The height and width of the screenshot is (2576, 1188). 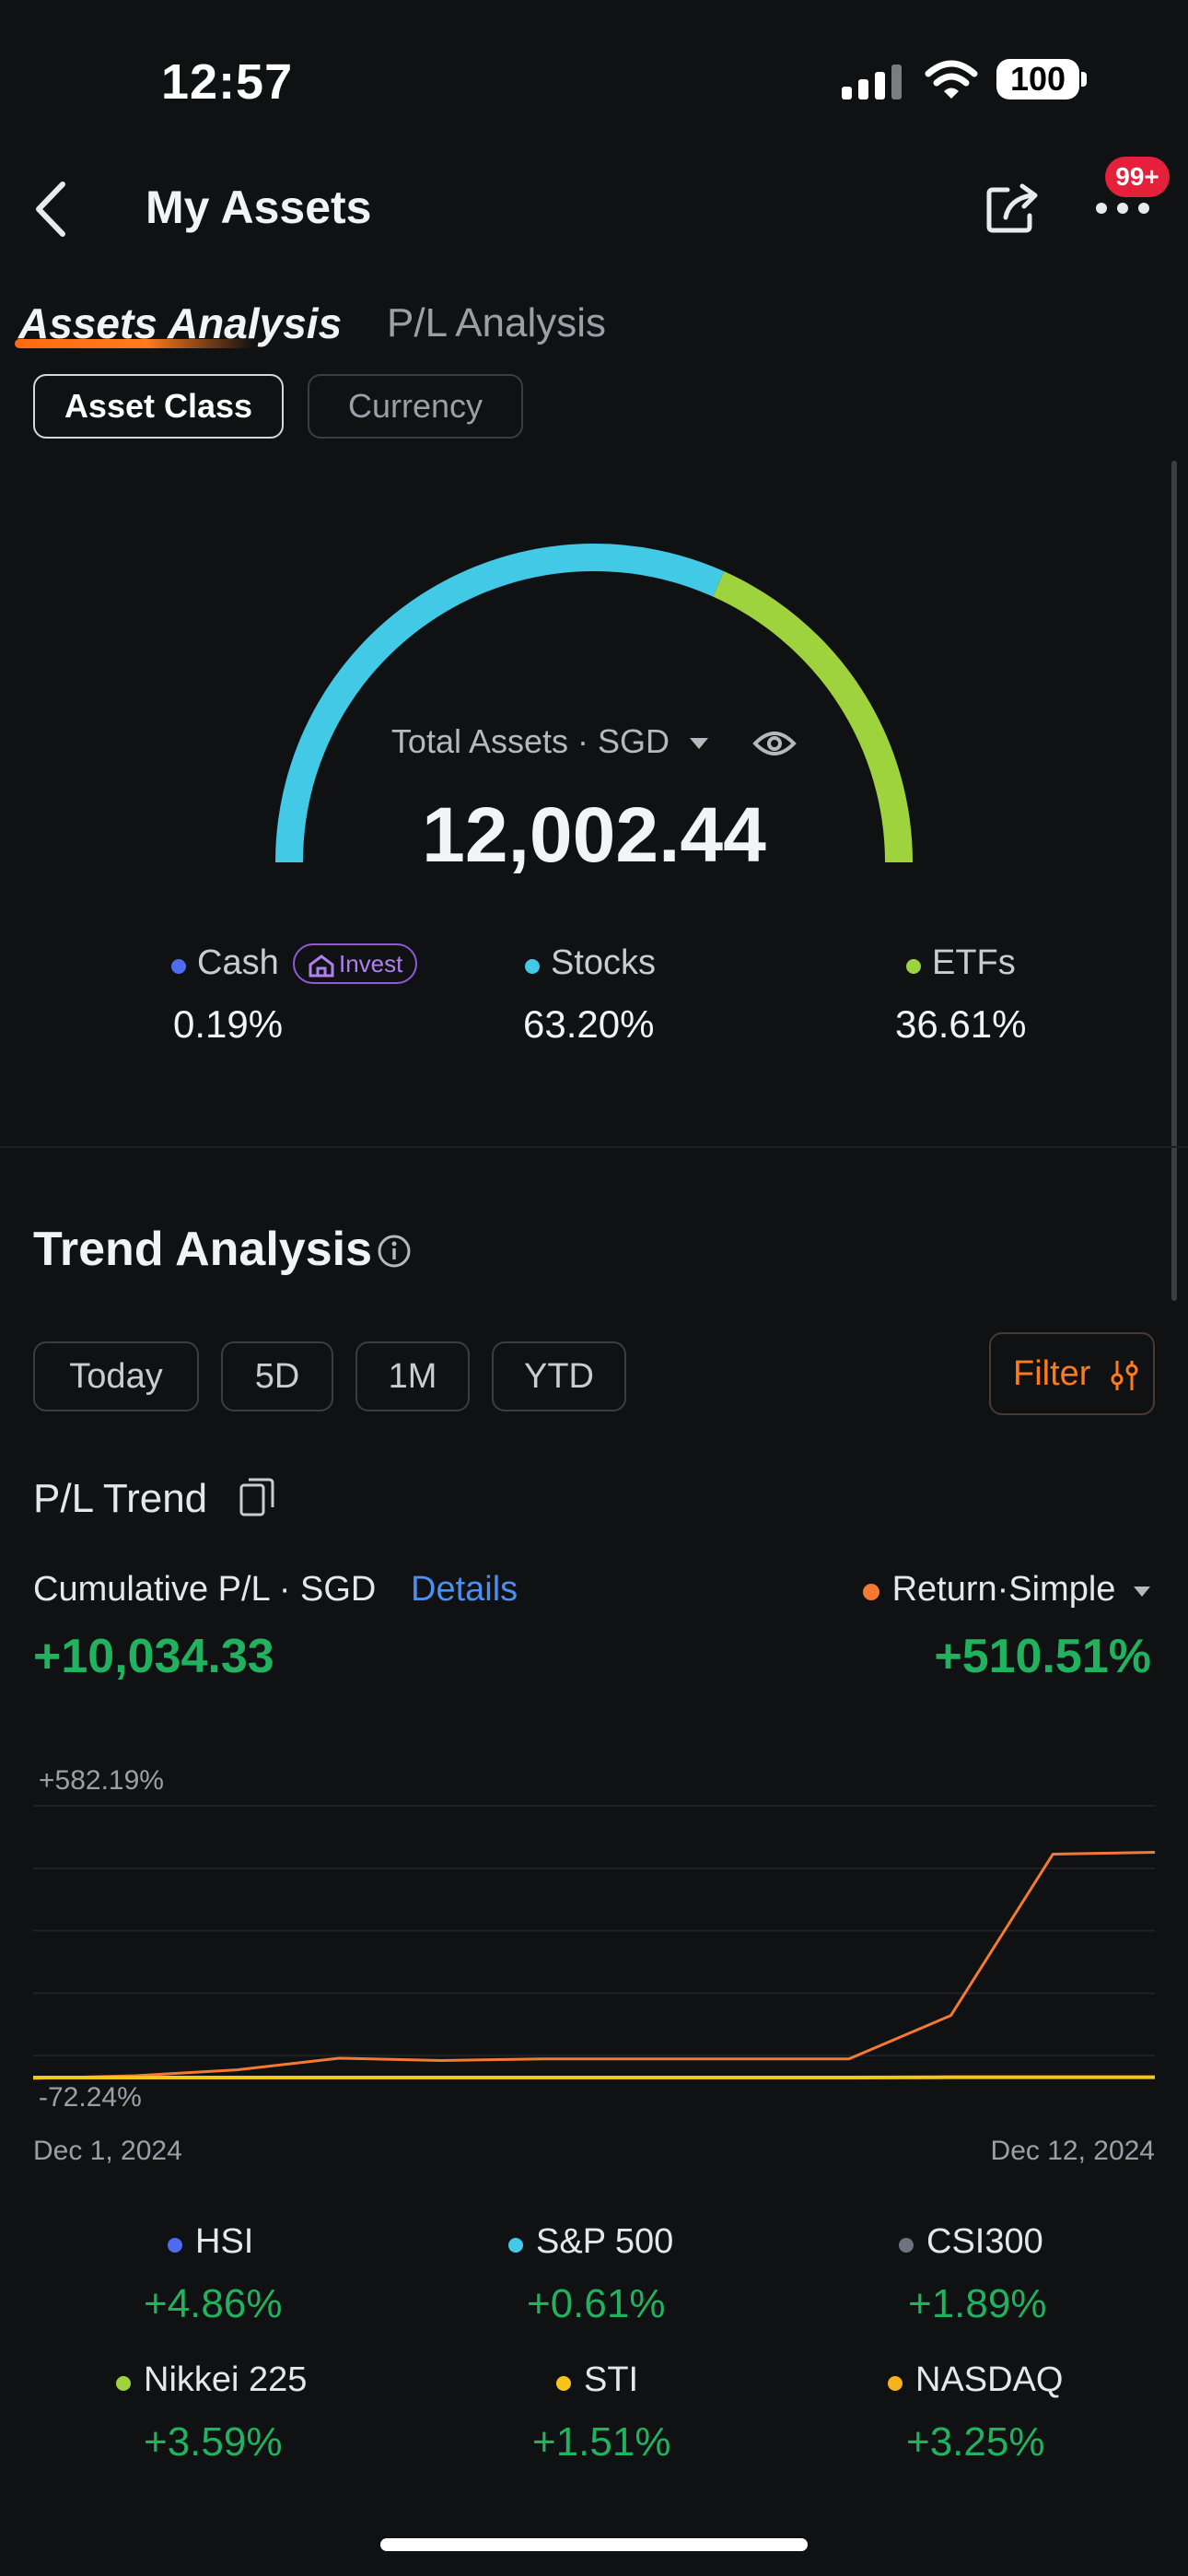 I want to click on tab-assets-analysis: Assets Analysis, so click(x=180, y=323).